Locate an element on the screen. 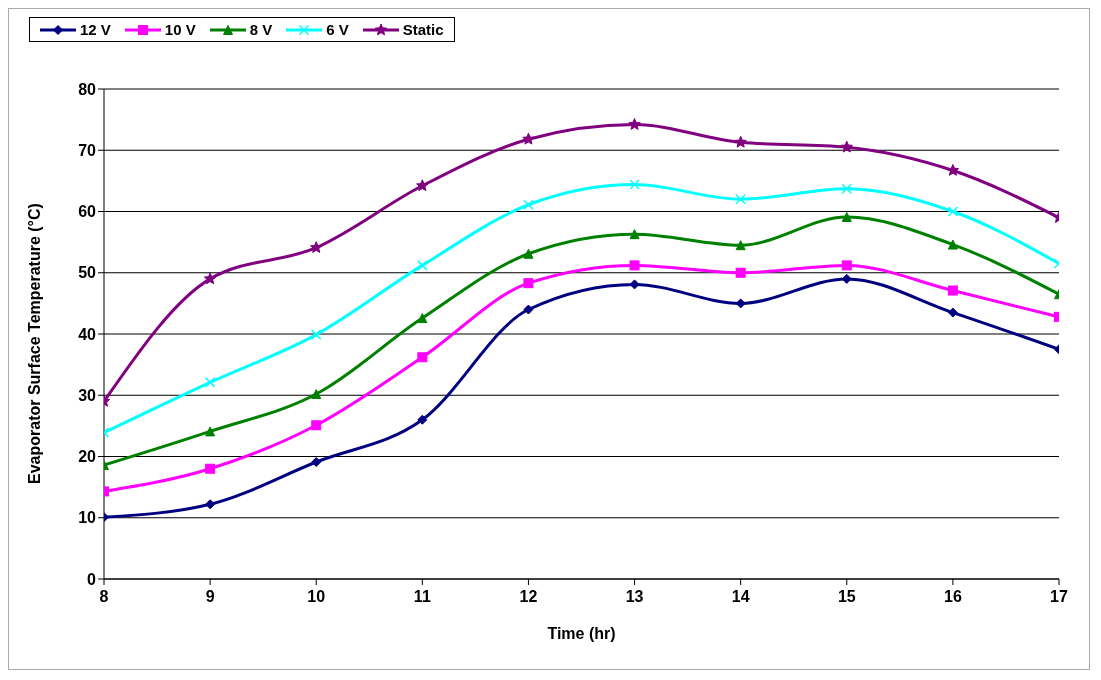 The width and height of the screenshot is (1101, 680). x-tick-label: 11 is located at coordinates (422, 597).